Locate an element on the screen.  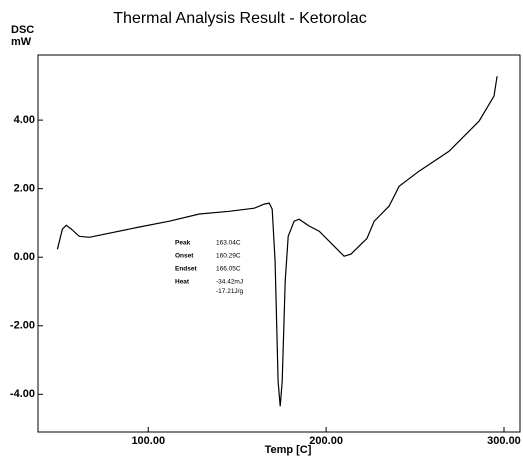
annotation-label: Endset is located at coordinates (186, 269).